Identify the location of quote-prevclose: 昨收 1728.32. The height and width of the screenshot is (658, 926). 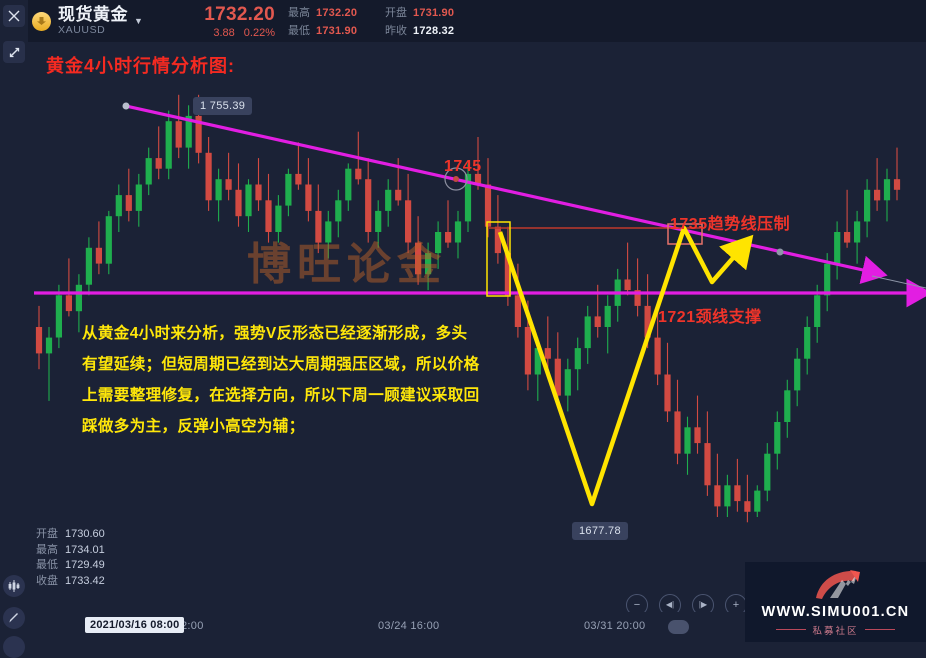
(419, 31).